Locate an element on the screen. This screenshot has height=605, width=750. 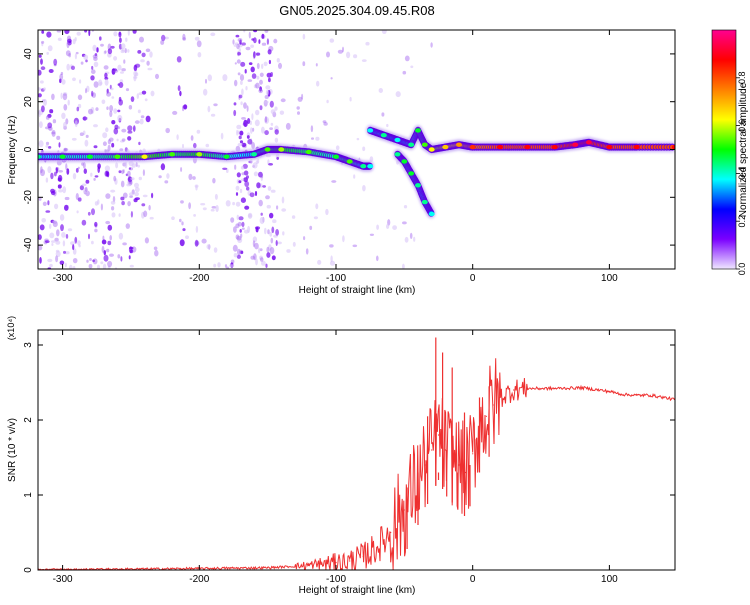
spectrogram-x-tick-label: -200 is located at coordinates (199, 278).